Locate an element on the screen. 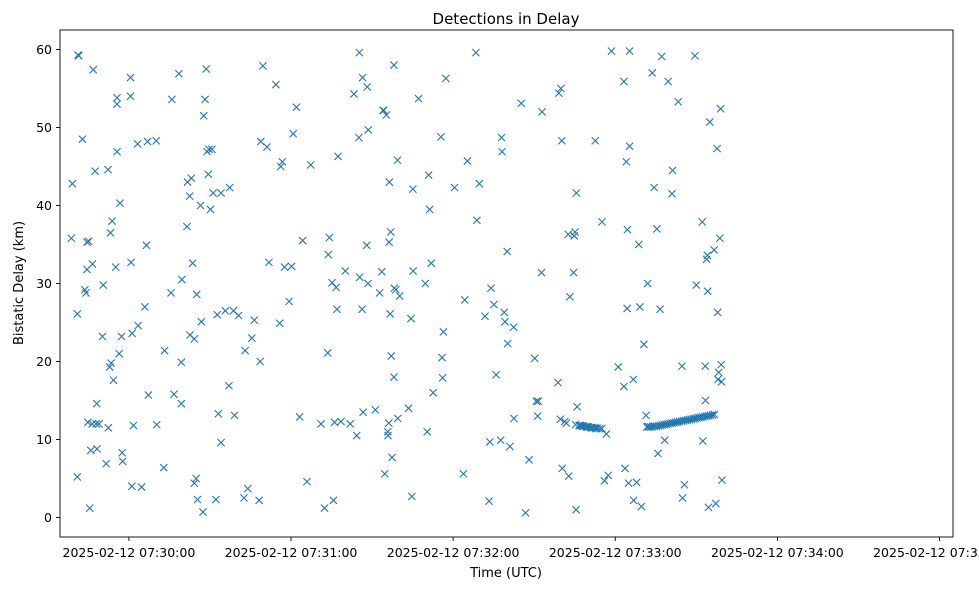 Image resolution: width=979 pixels, height=590 pixels. chart-title: Detections in Delay is located at coordinates (506, 19).